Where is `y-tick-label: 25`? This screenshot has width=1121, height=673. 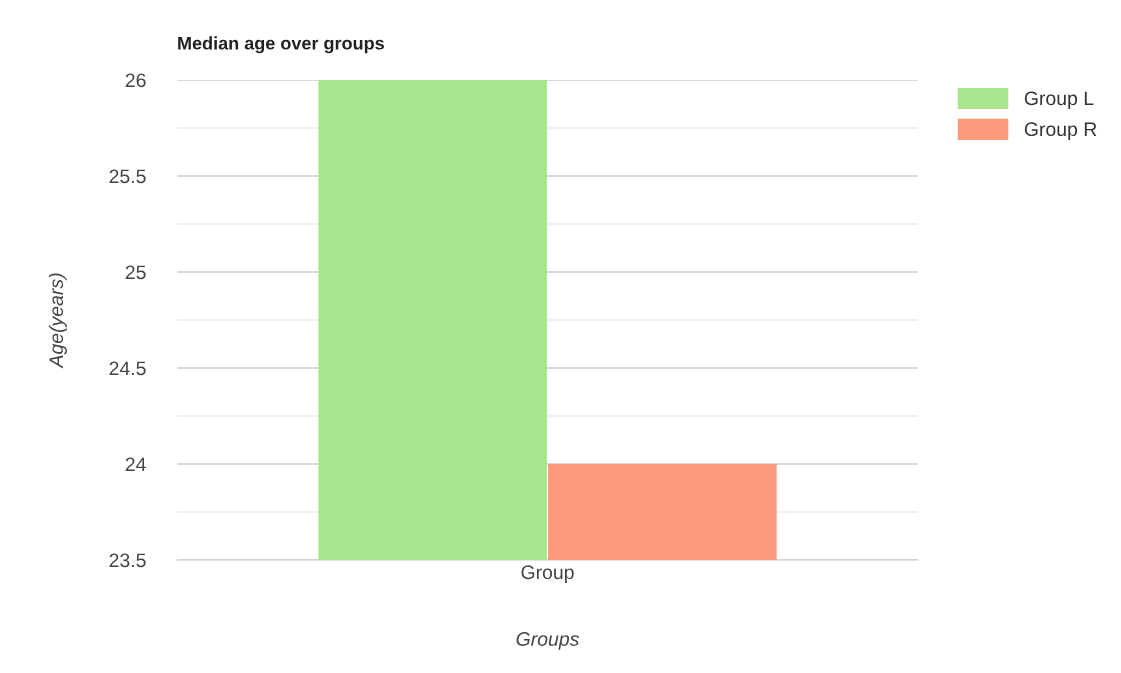 y-tick-label: 25 is located at coordinates (135, 272).